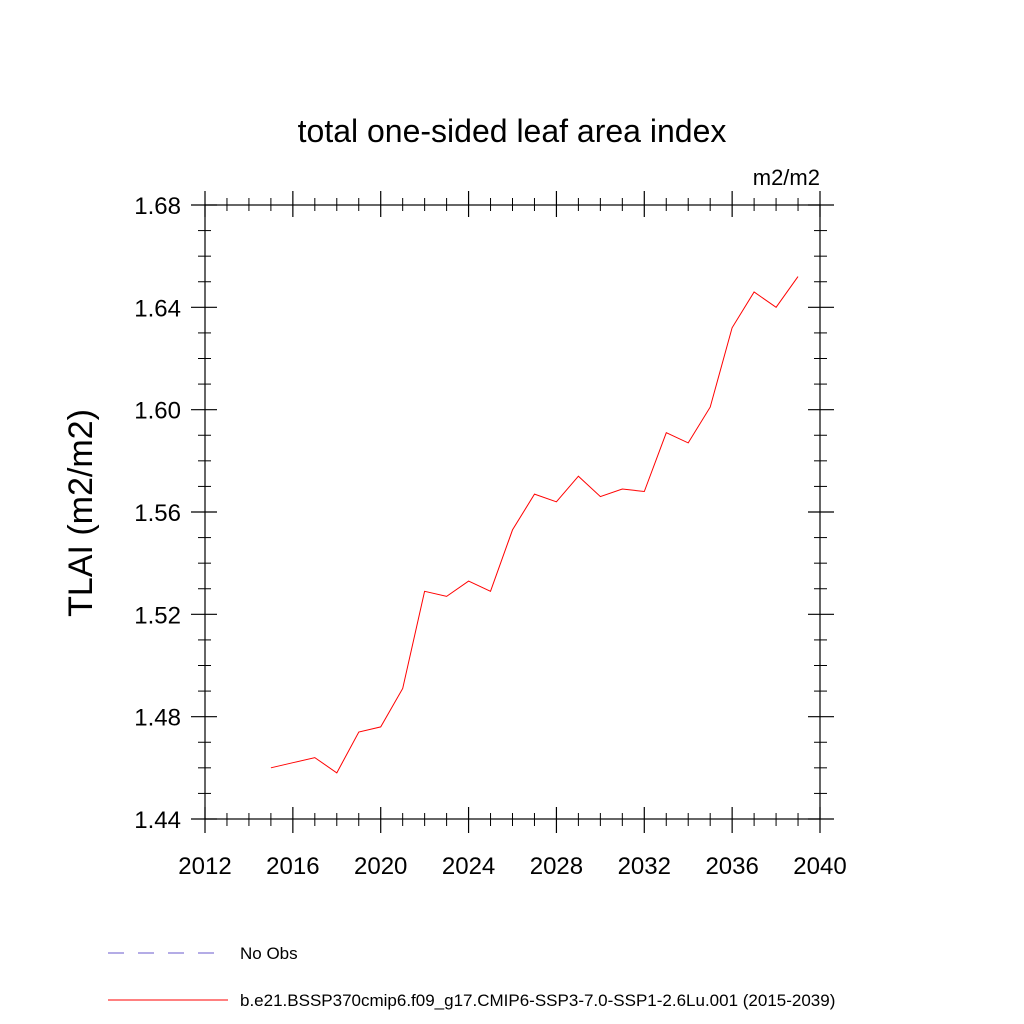  Describe the element at coordinates (157, 308) in the screenshot. I see `y-tick-label: 1.64` at that location.